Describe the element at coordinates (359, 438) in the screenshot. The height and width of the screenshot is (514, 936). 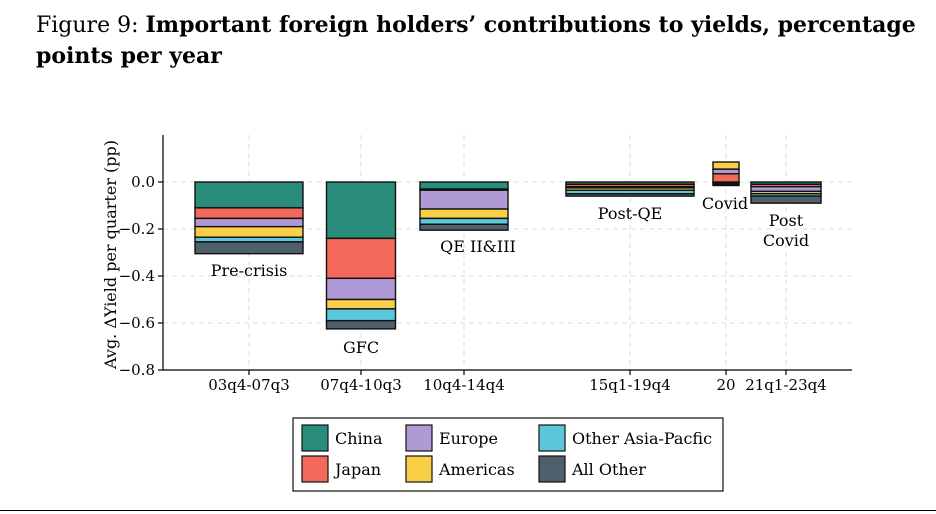
I see `legend-label: China` at that location.